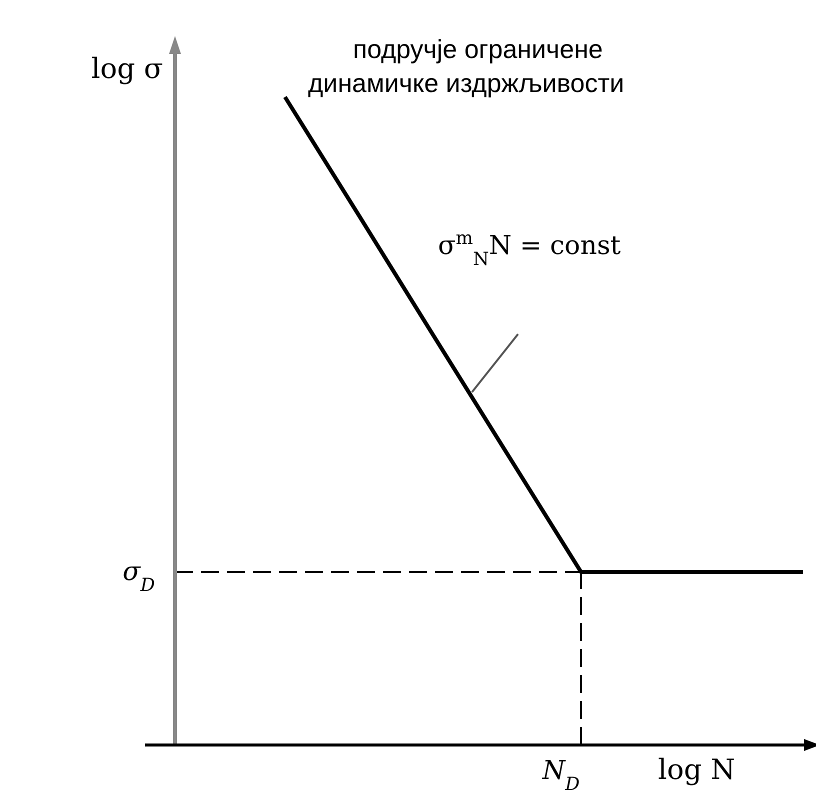  I want to click on y-axis-title: log σ, so click(127, 68).